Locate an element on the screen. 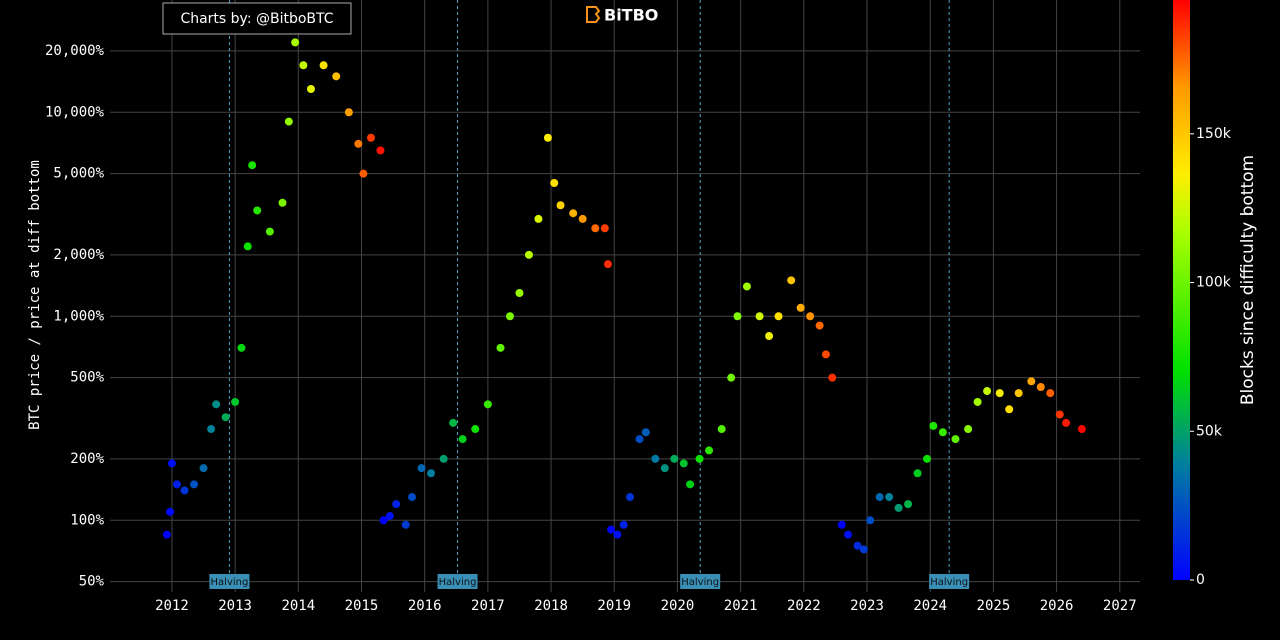 Image resolution: width=1280 pixels, height=640 pixels. y-axis-title: BTC price / price at diff bottom is located at coordinates (35, 295).